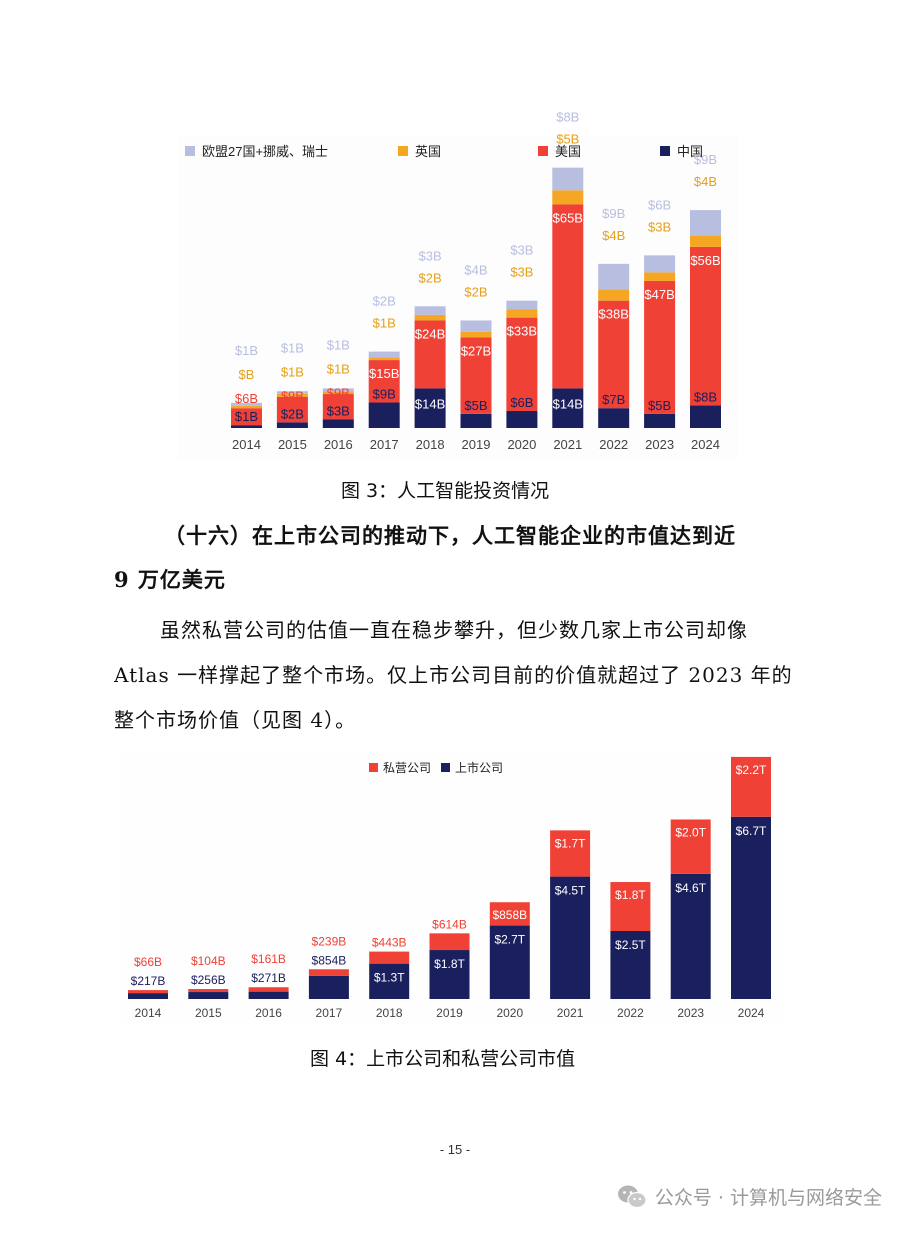 This screenshot has width=910, height=1235. What do you see at coordinates (705, 260) in the screenshot?
I see `us-data-label: $56B` at bounding box center [705, 260].